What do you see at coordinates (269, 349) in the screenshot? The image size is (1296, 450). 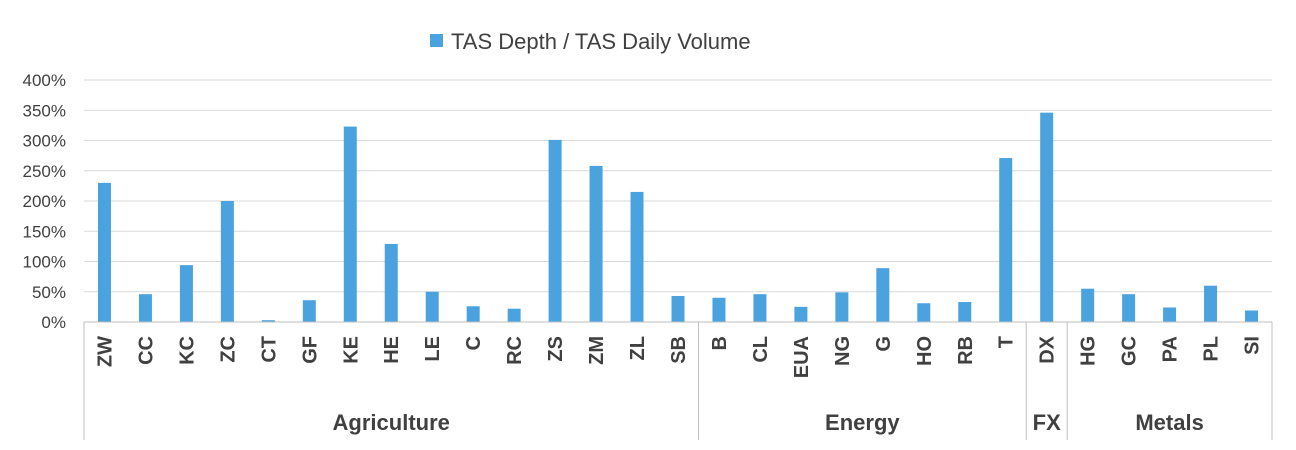 I see `x-tick-label: CT` at bounding box center [269, 349].